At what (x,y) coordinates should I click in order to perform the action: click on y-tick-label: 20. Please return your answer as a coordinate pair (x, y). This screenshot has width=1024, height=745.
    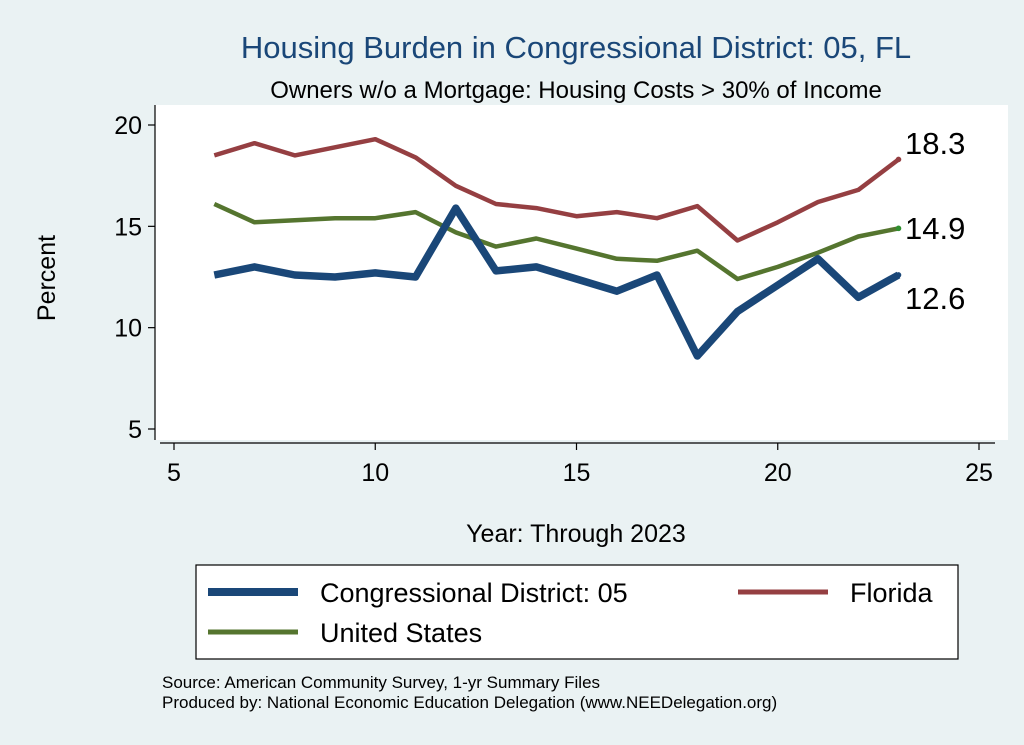
    Looking at the image, I should click on (128, 126).